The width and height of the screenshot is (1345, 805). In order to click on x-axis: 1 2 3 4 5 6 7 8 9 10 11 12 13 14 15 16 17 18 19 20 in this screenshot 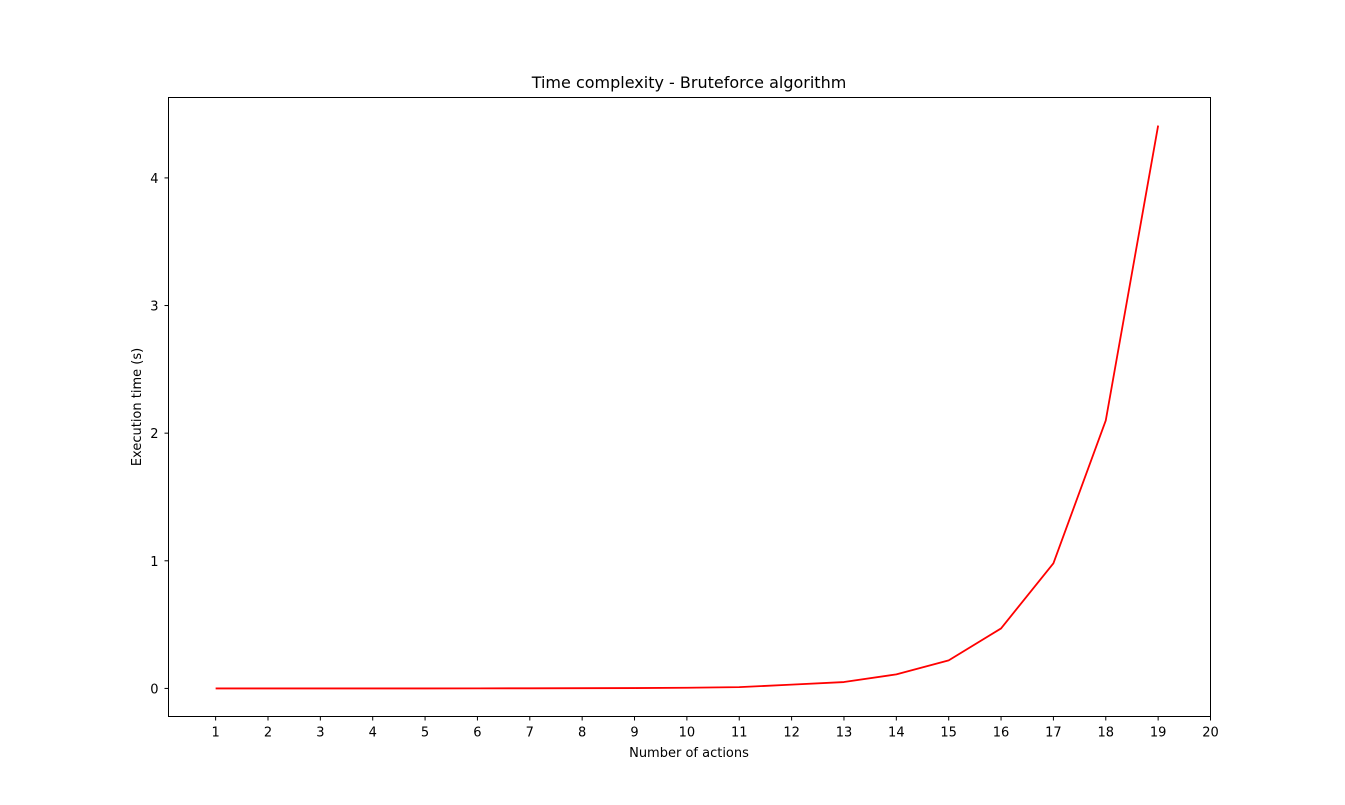, I will do `click(715, 728)`.